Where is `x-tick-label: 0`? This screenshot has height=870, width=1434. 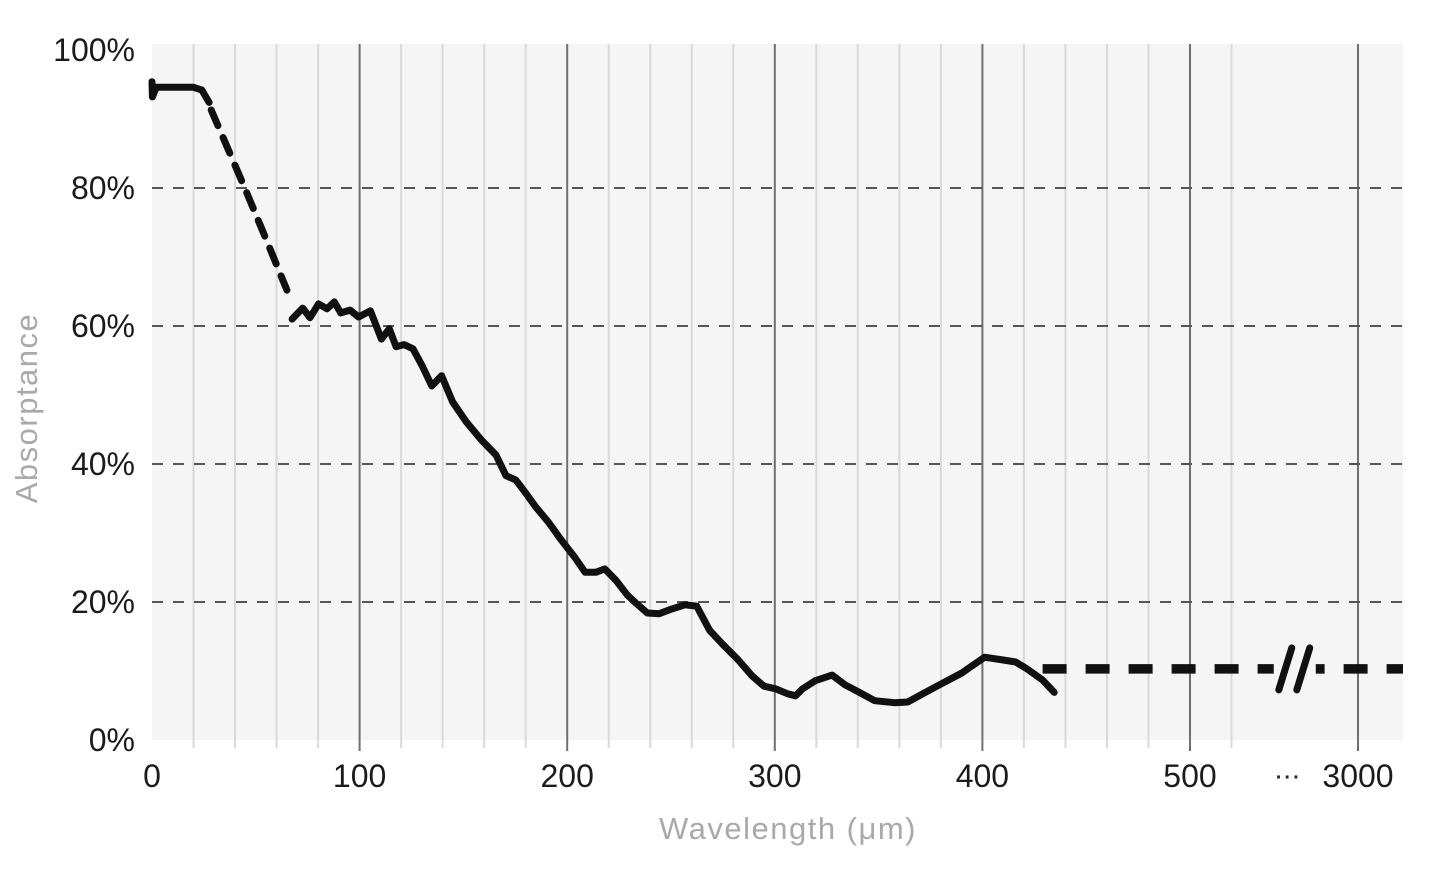 x-tick-label: 0 is located at coordinates (152, 776).